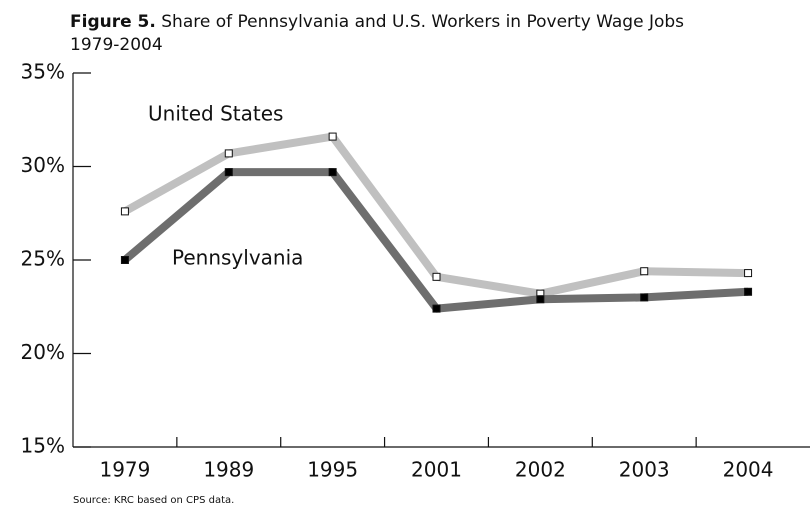 The width and height of the screenshot is (810, 512). Describe the element at coordinates (113, 22) in the screenshot. I see `title-label: Figure 5.` at that location.